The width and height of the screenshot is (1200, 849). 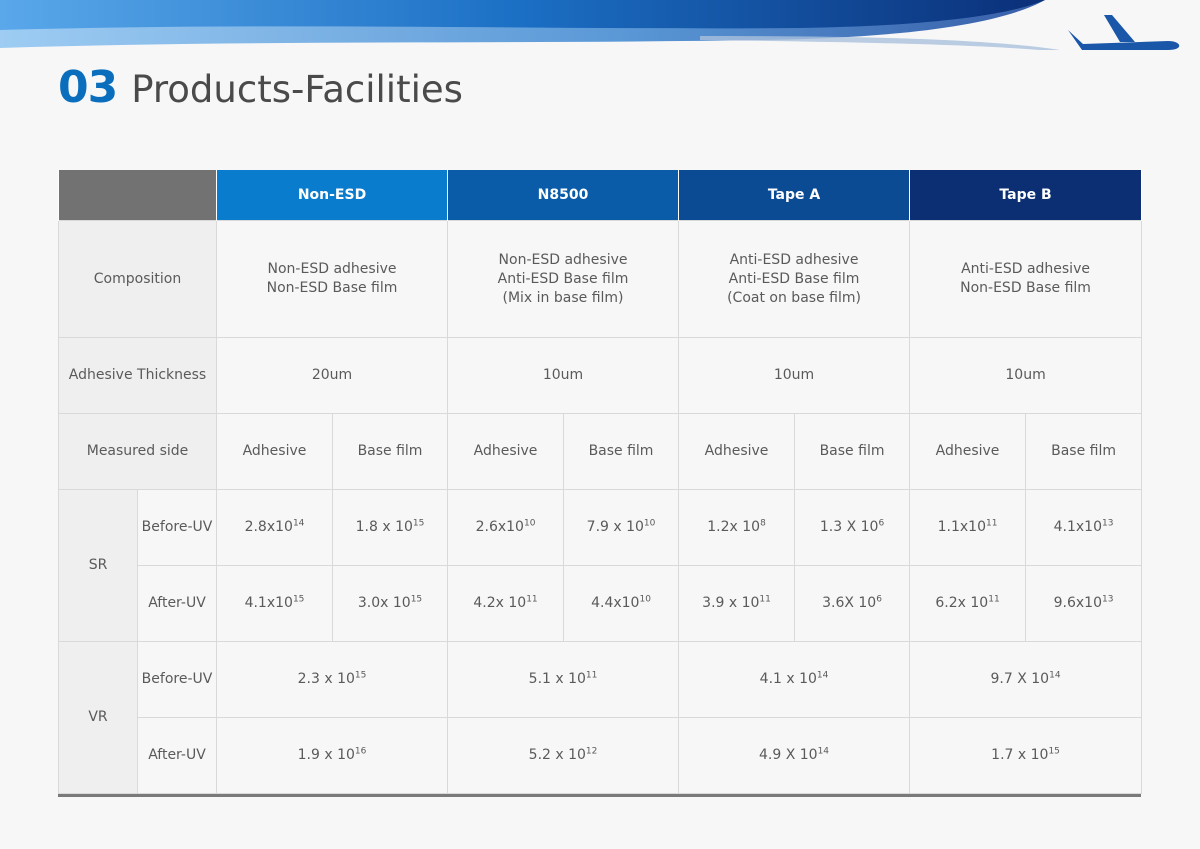 What do you see at coordinates (563, 195) in the screenshot?
I see `header-n8500: N8500` at bounding box center [563, 195].